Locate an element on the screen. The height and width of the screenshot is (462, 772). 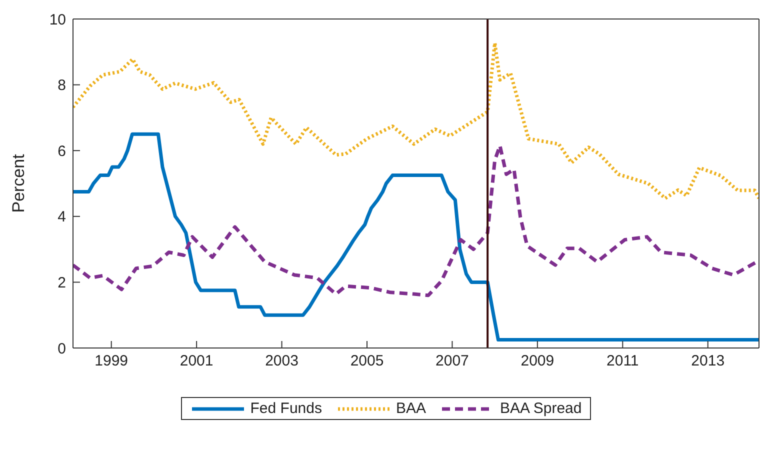
x-tick-label: 2003 is located at coordinates (281, 361).